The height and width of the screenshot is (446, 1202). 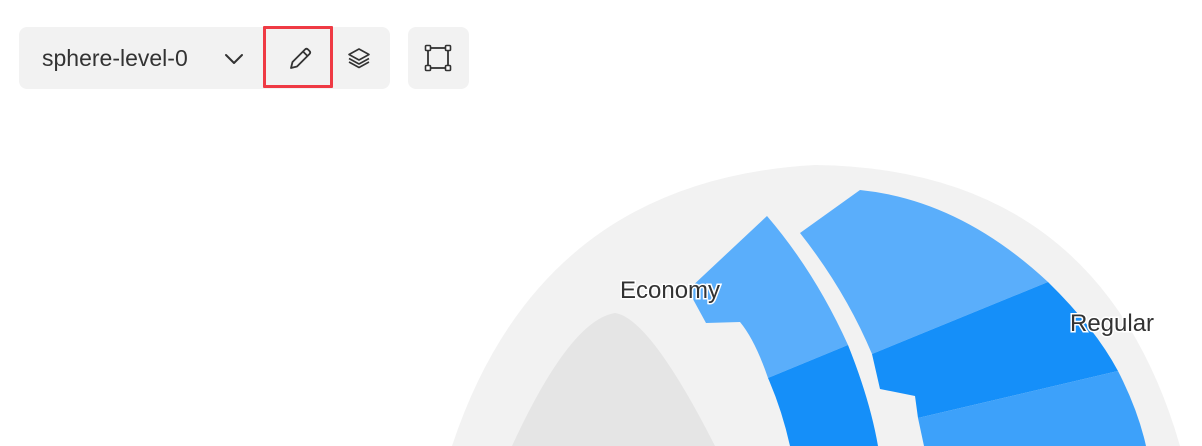 What do you see at coordinates (234, 59) in the screenshot?
I see `chevron-down-icon` at bounding box center [234, 59].